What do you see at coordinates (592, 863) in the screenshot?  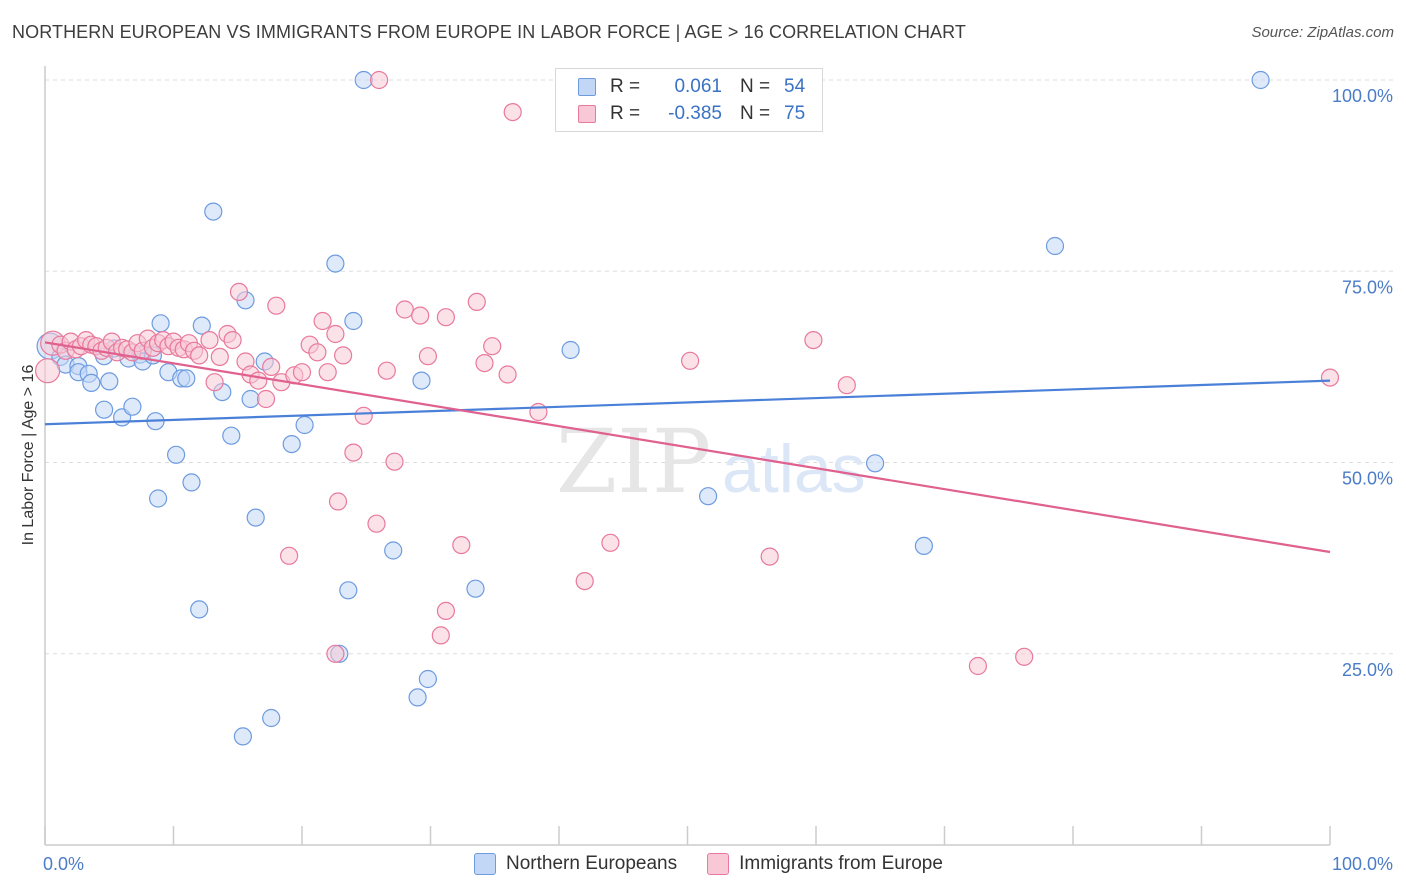 I see `series-label-northern: Northern Europeans` at bounding box center [592, 863].